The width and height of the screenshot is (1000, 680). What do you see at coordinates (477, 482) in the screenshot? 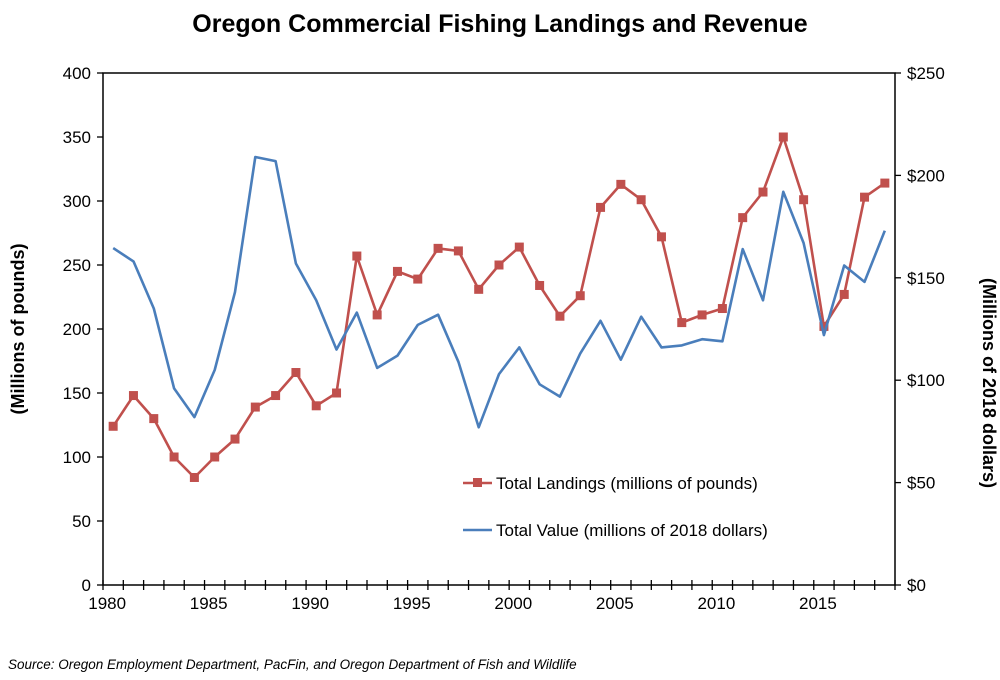
I see `legend-landings-marker` at bounding box center [477, 482].